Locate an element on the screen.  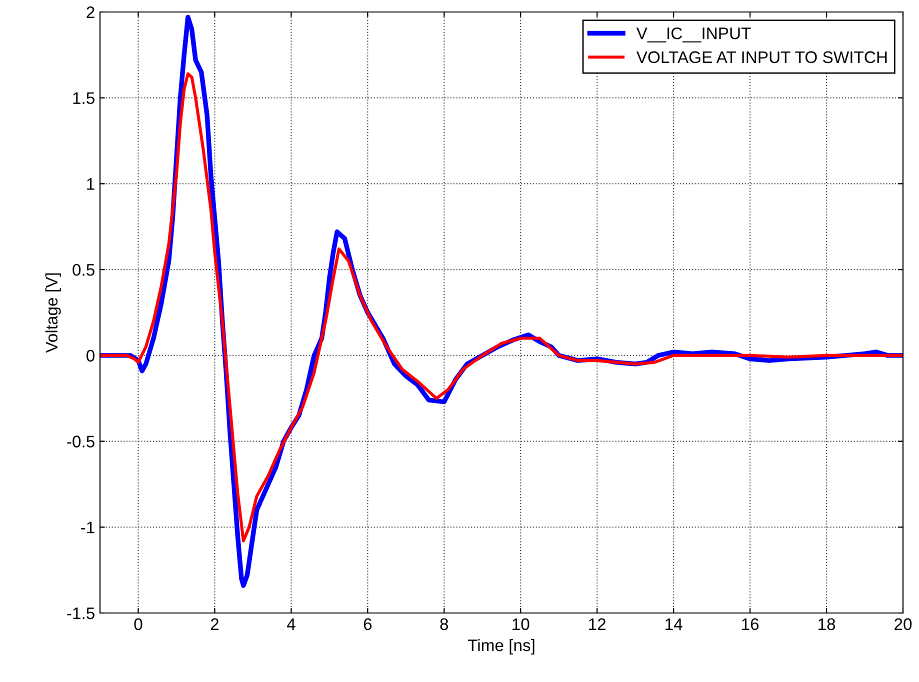
y-tick-label: -1 is located at coordinates (87, 528).